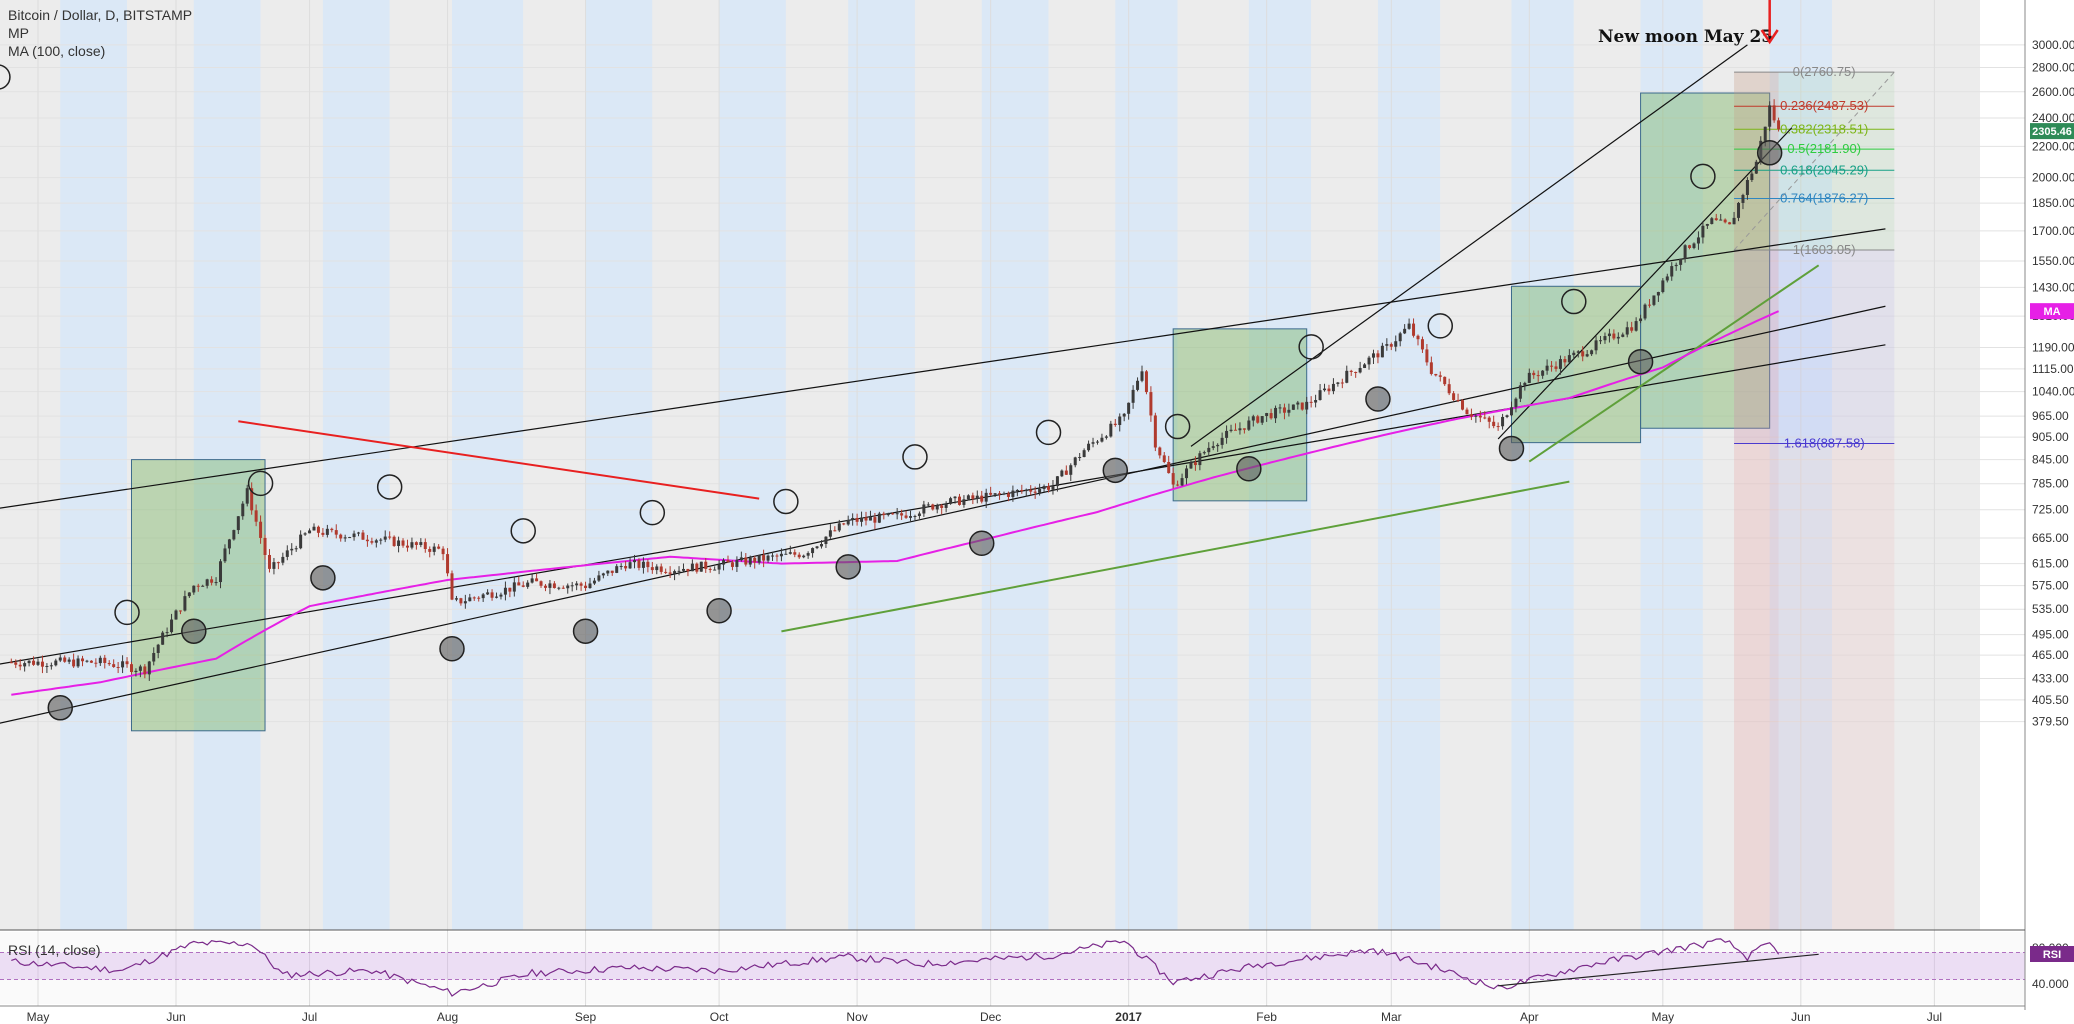  What do you see at coordinates (586, 1017) in the screenshot?
I see `x-tick-label: Sep` at bounding box center [586, 1017].